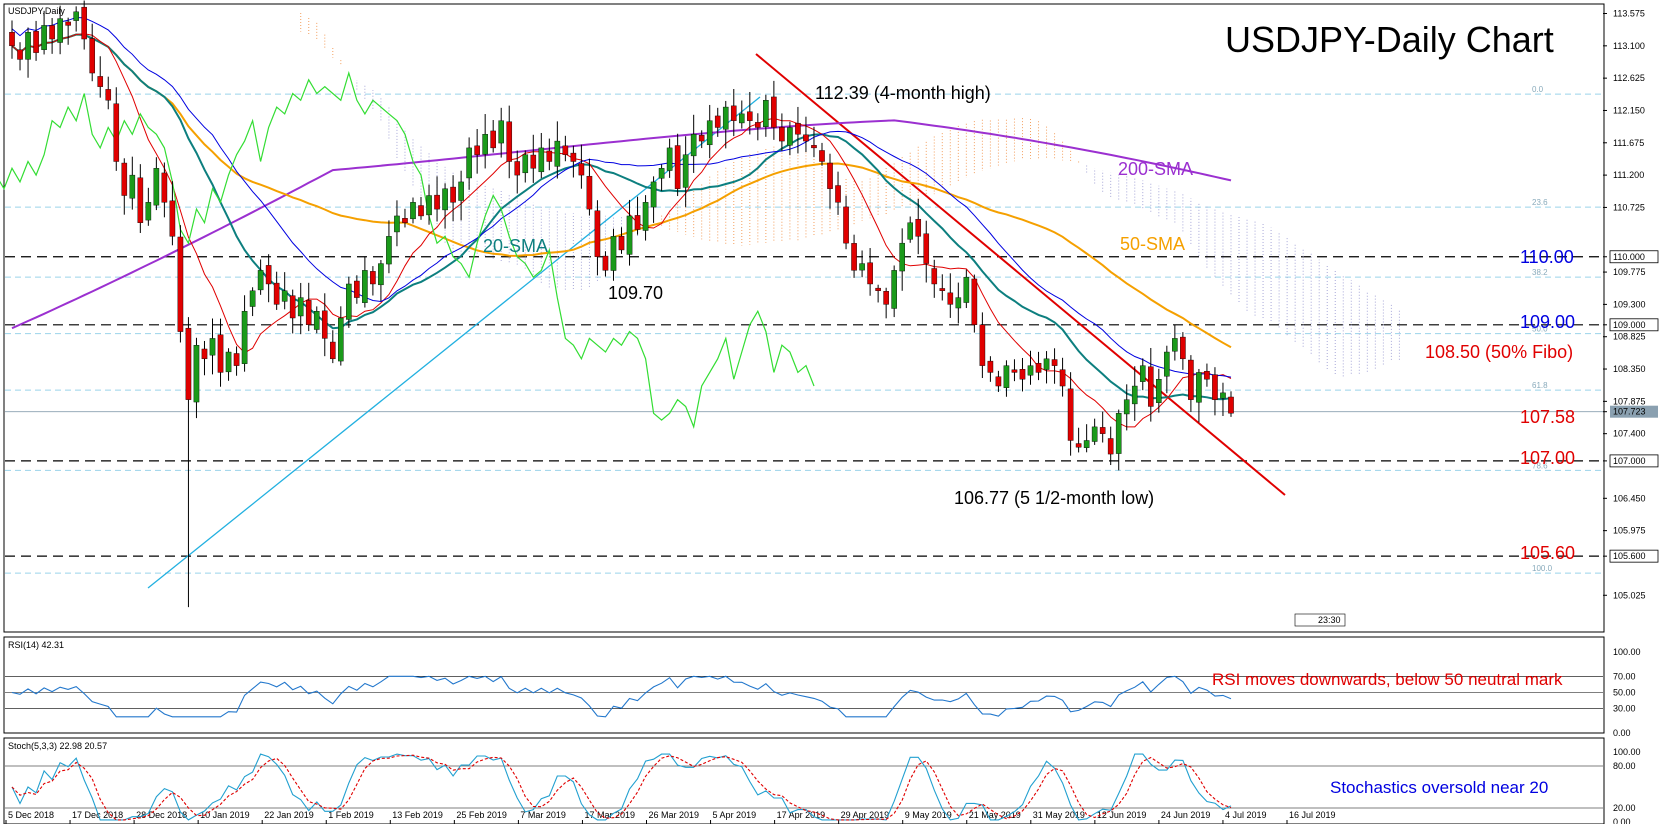 The height and width of the screenshot is (824, 1667). I want to click on stoch-d-line, so click(621, 787).